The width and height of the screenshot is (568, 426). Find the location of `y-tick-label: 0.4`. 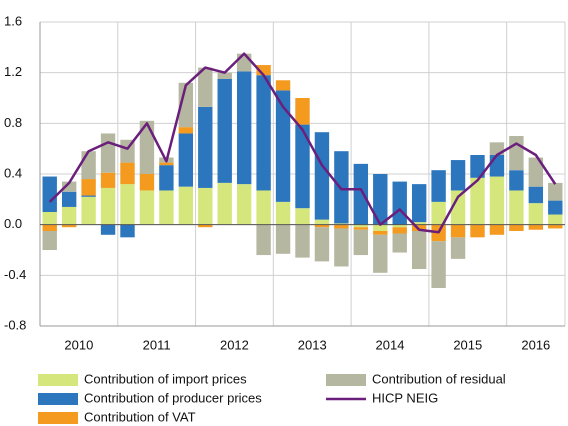

y-tick-label: 0.4 is located at coordinates (13, 172).